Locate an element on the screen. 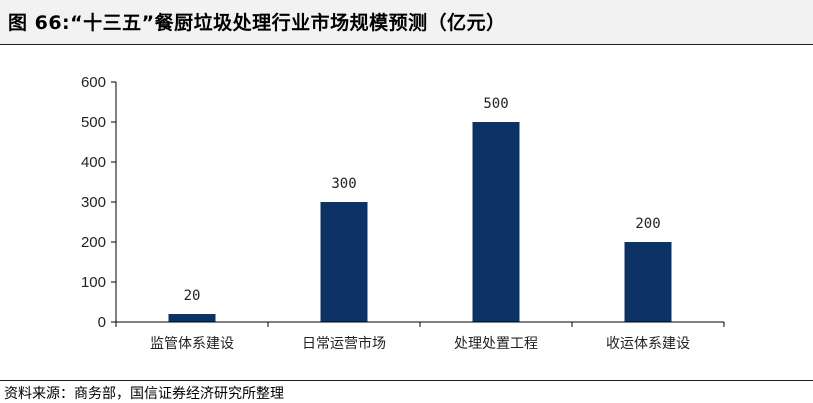  data-label: 300 is located at coordinates (343, 184).